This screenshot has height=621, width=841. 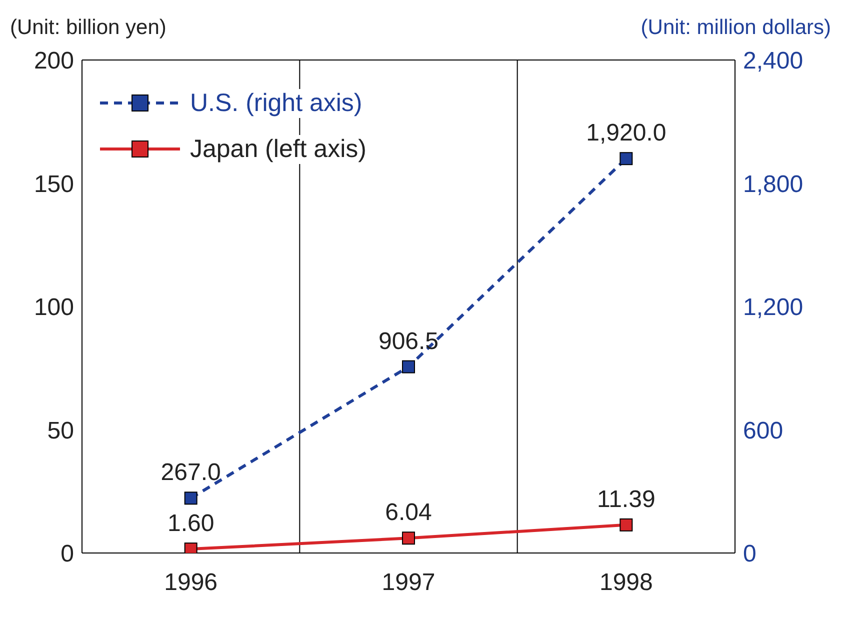 What do you see at coordinates (67, 554) in the screenshot?
I see `y-tick-label: 0` at bounding box center [67, 554].